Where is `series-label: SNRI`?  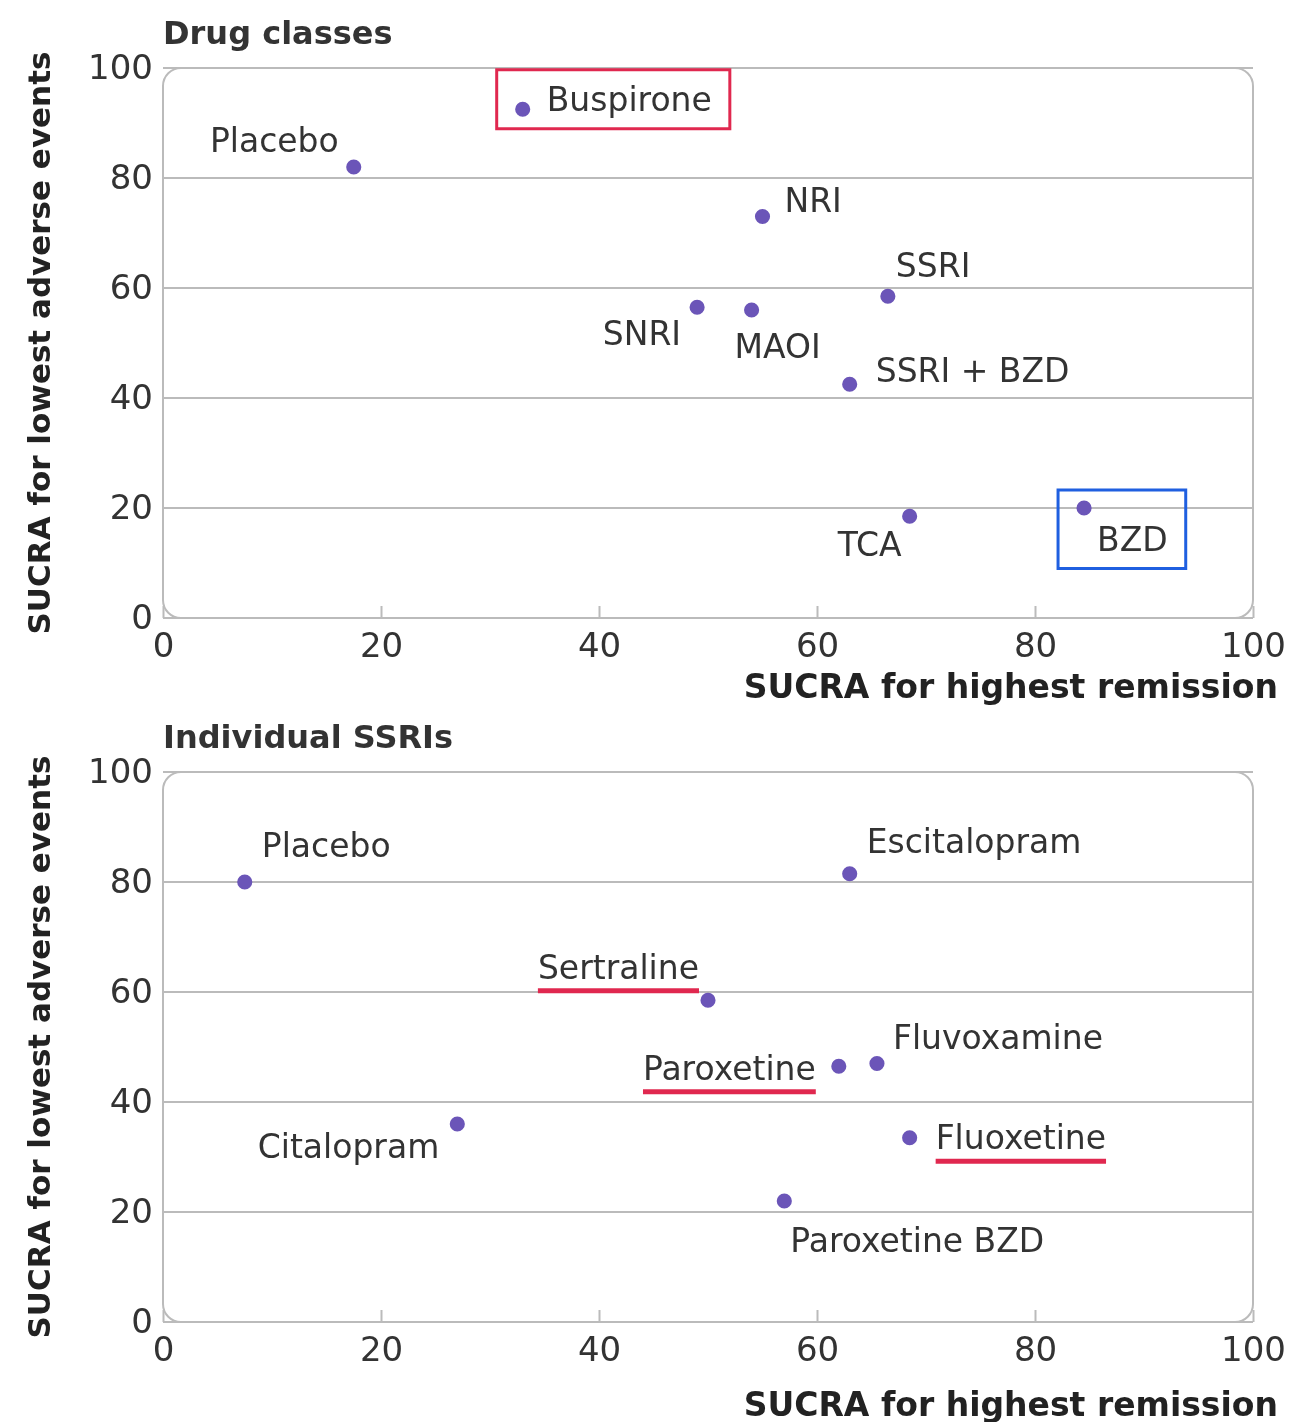
series-label: SNRI is located at coordinates (642, 333).